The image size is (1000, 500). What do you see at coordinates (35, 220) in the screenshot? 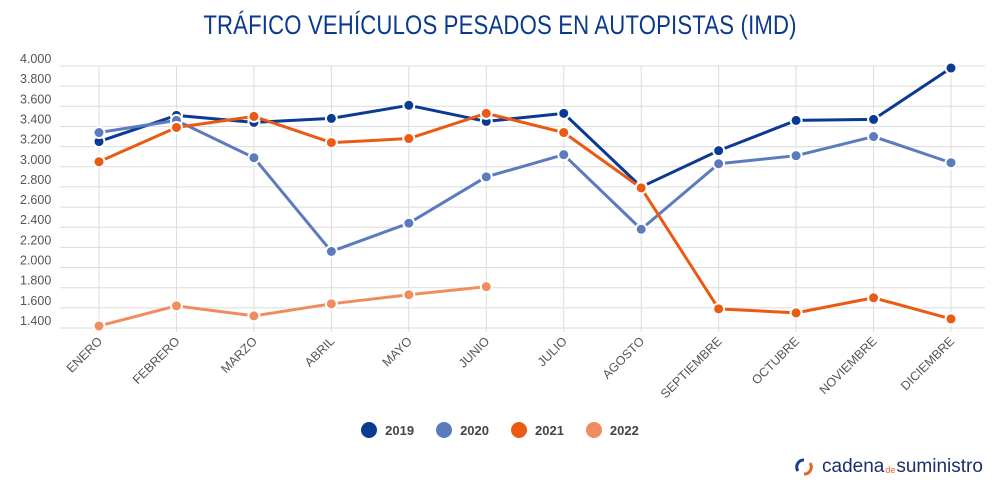
I see `y-tick-label: 2.400` at bounding box center [35, 220].